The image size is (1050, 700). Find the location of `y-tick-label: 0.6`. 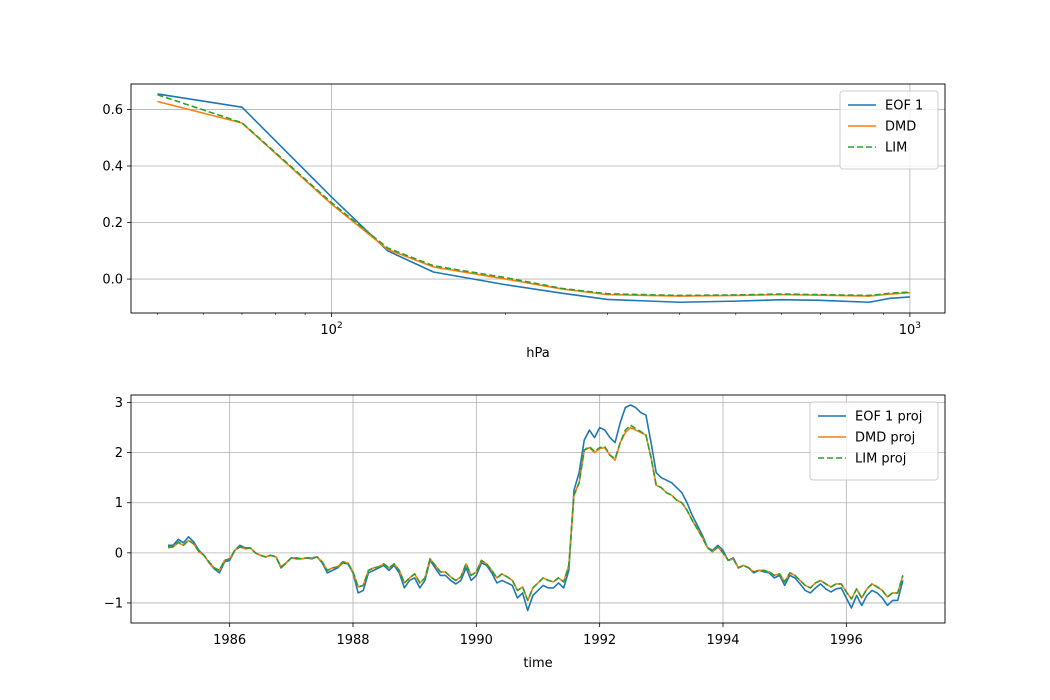

y-tick-label: 0.6 is located at coordinates (112, 110).